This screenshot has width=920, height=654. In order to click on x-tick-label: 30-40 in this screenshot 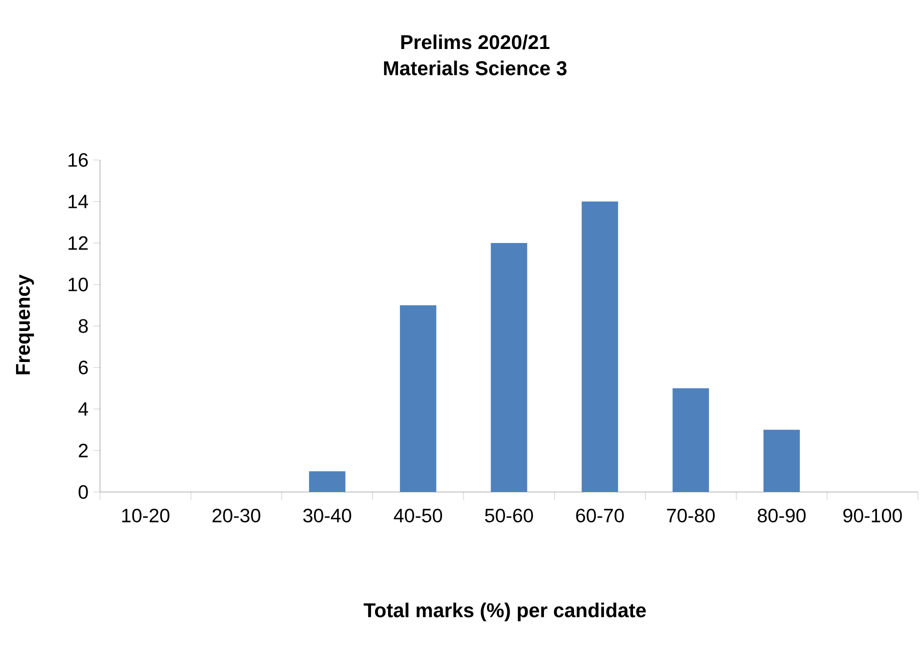, I will do `click(327, 515)`.